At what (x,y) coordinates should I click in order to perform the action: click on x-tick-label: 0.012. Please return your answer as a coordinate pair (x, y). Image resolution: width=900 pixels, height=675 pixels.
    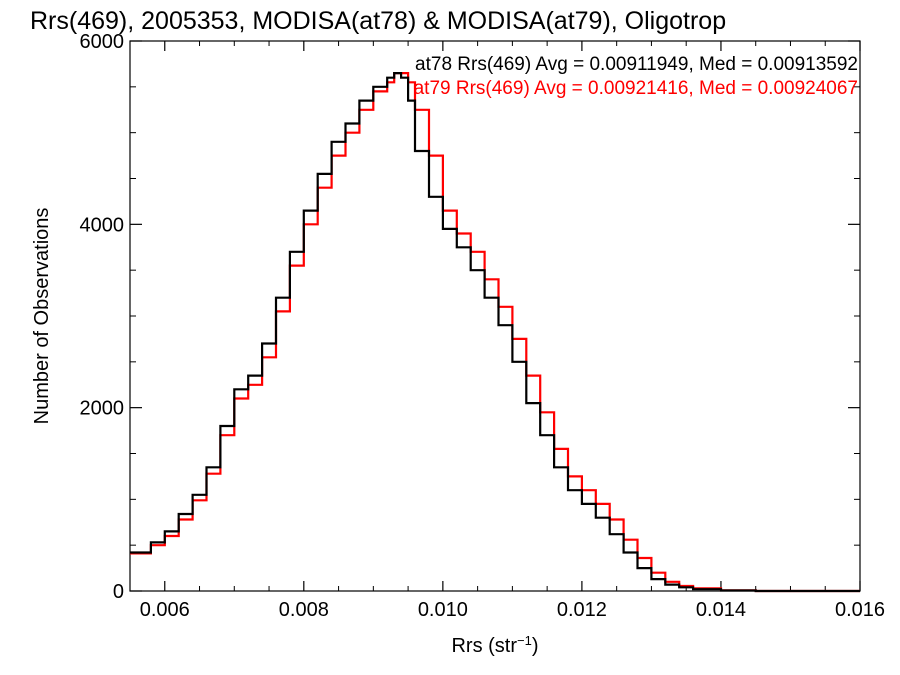
    Looking at the image, I should click on (582, 610).